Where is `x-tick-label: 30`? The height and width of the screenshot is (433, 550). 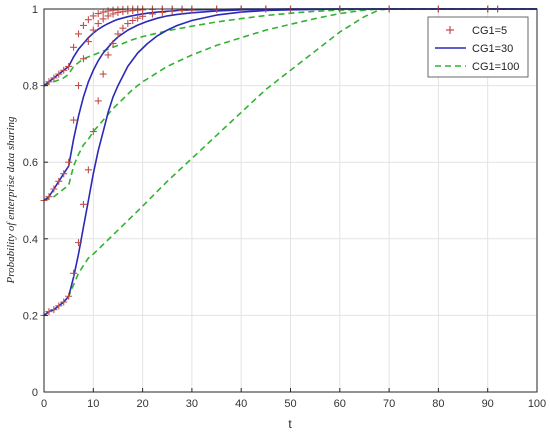
x-tick-label: 30 is located at coordinates (192, 404).